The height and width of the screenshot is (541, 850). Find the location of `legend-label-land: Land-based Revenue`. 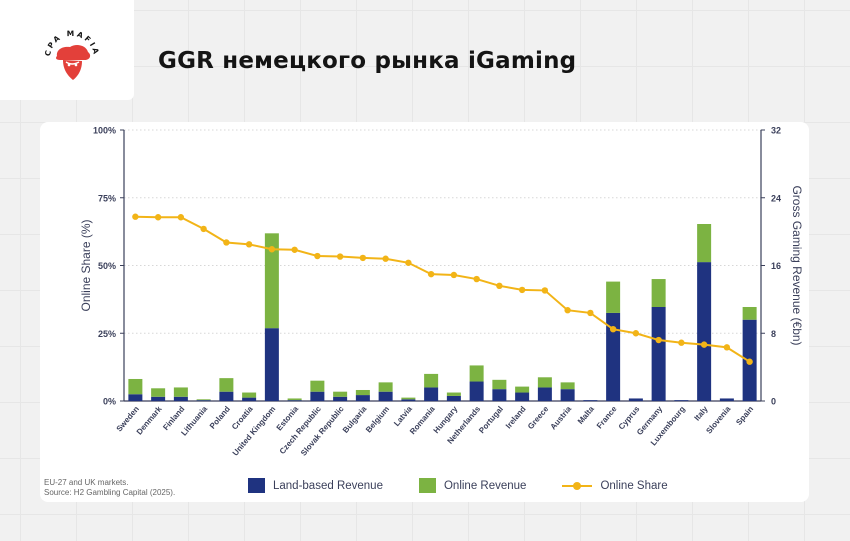

legend-label-land: Land-based Revenue is located at coordinates (328, 485).